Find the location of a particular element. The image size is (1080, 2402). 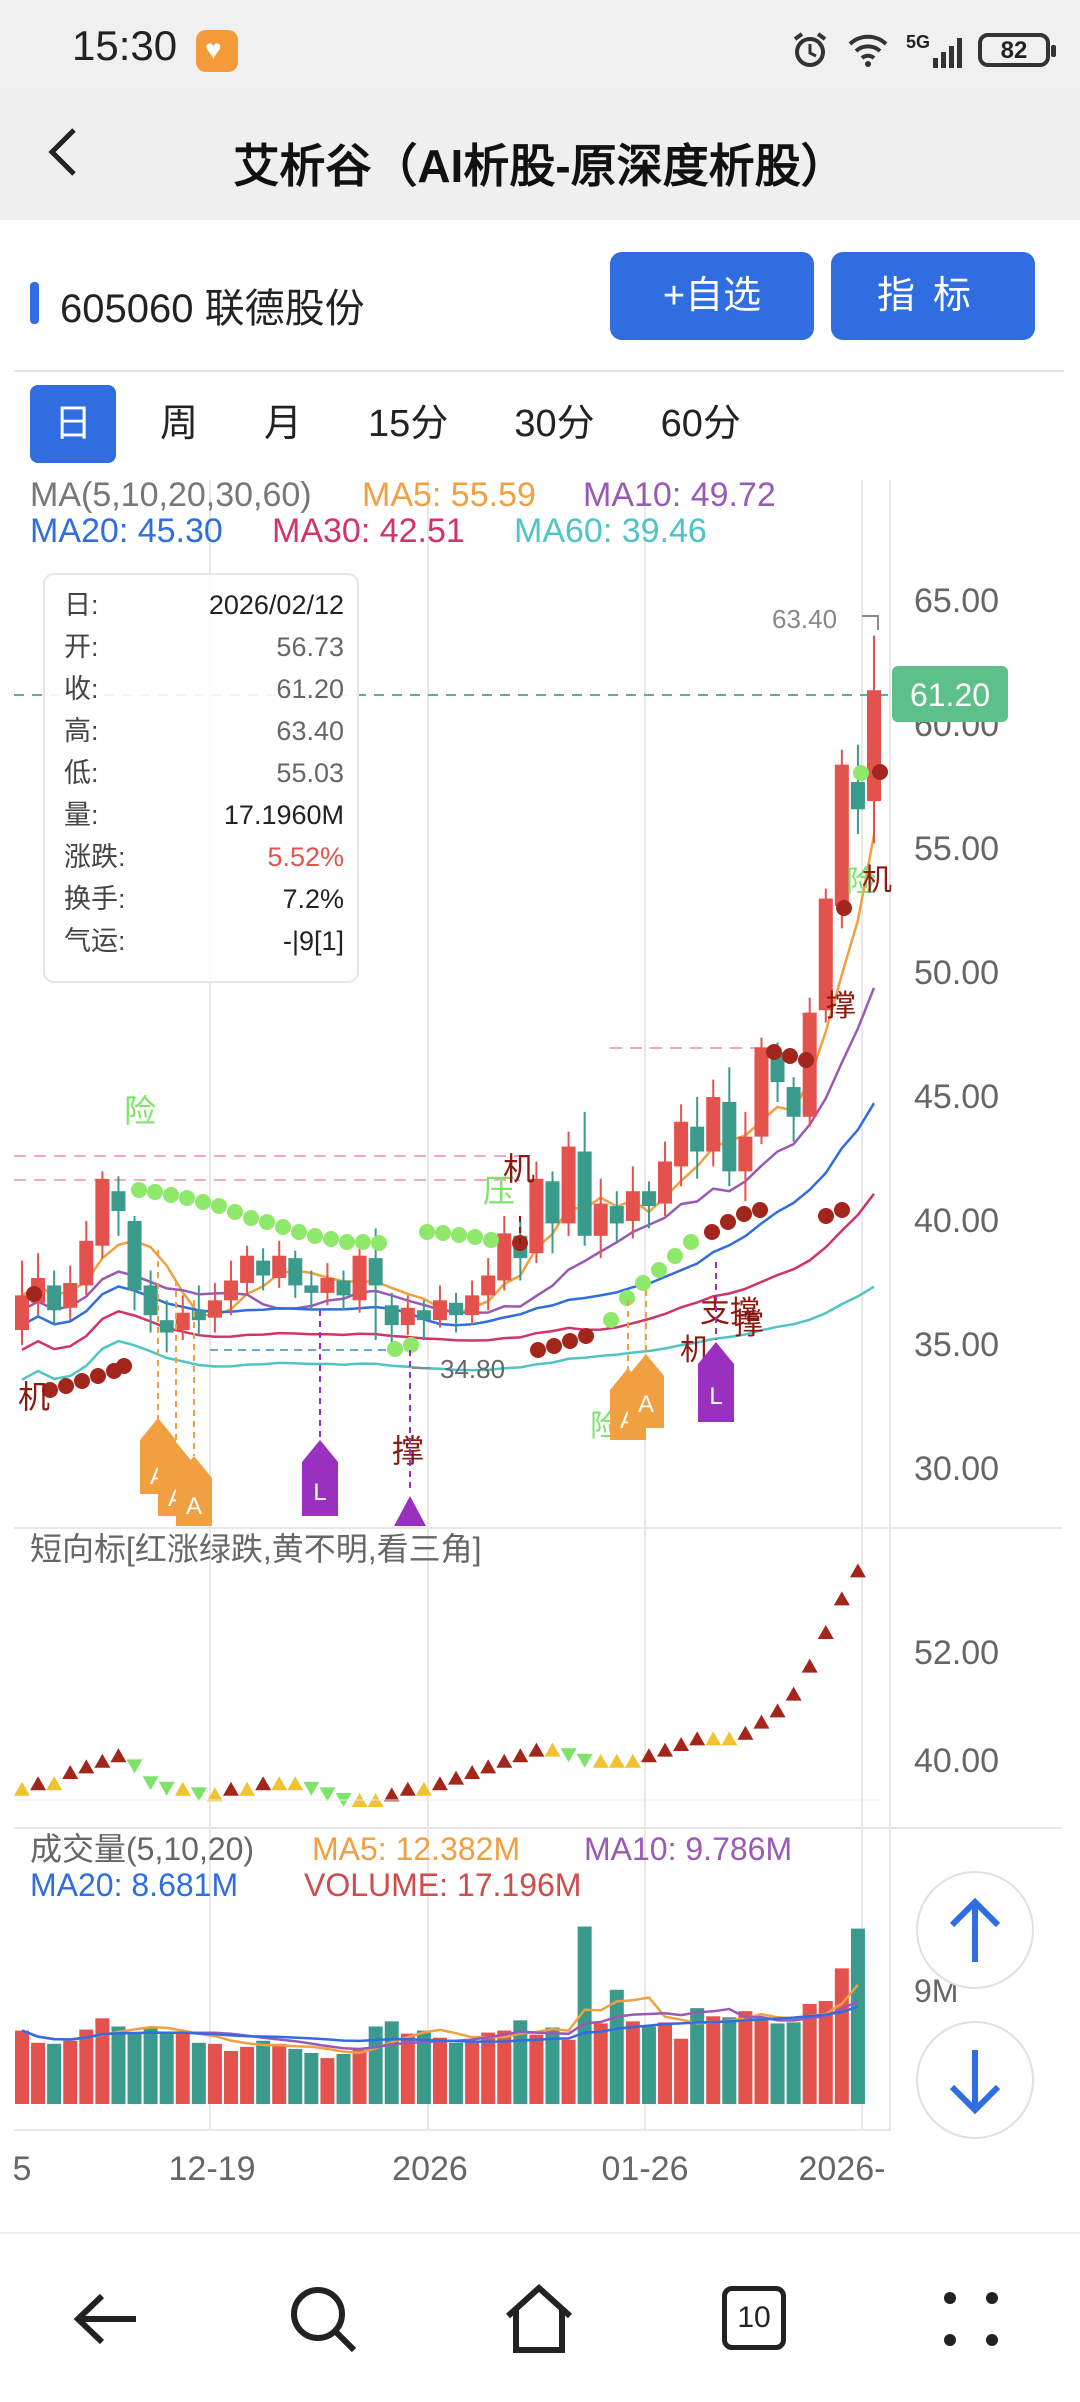

nav-home-icon is located at coordinates (539, 2319).